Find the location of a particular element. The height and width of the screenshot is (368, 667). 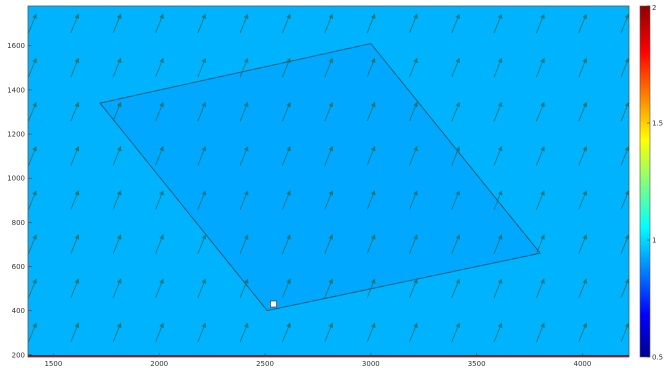

y-tick-label: 600 is located at coordinates (18, 267).